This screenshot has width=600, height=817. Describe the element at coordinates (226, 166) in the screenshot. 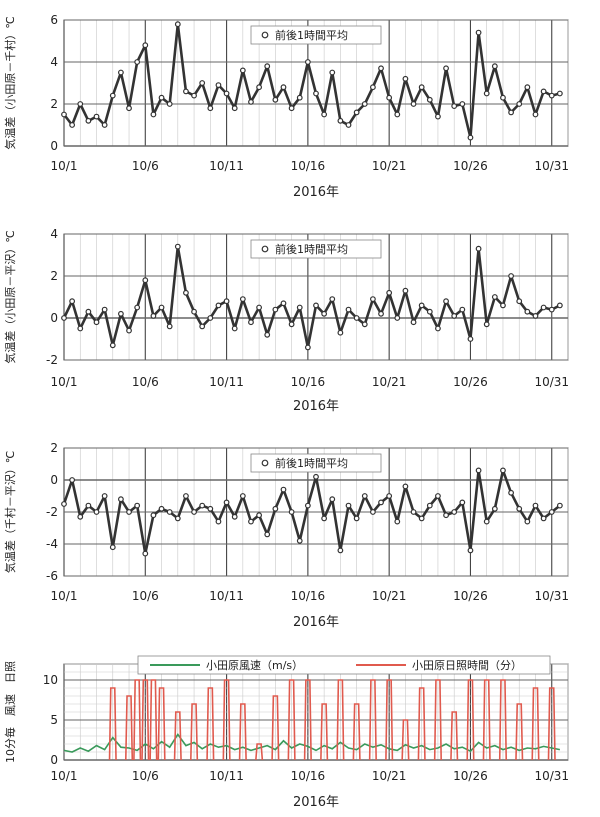

I see `x-tick-label: 10/11` at that location.